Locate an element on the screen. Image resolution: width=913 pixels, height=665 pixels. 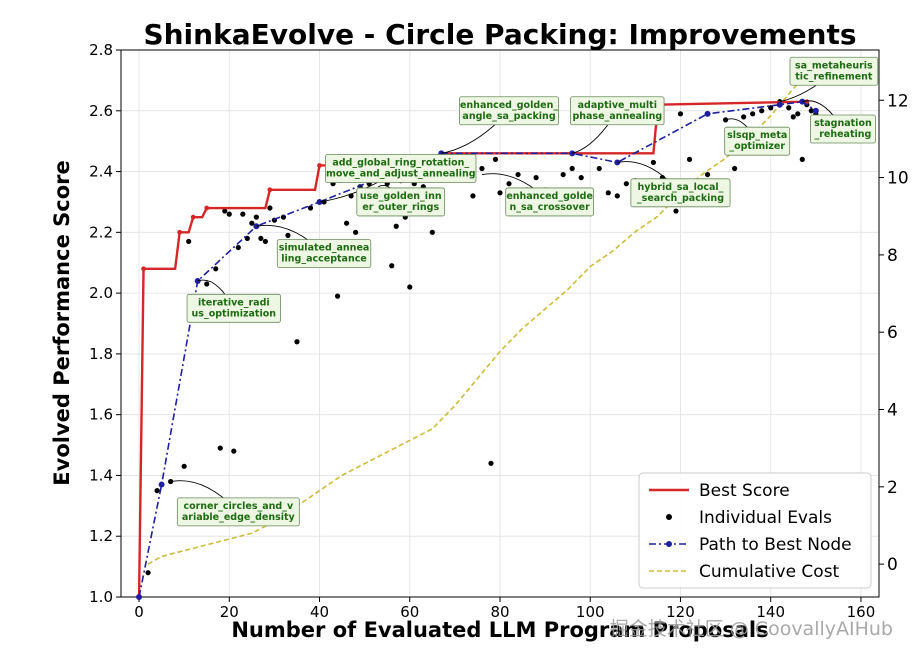
y2-tick-label: 10 is located at coordinates (898, 179).